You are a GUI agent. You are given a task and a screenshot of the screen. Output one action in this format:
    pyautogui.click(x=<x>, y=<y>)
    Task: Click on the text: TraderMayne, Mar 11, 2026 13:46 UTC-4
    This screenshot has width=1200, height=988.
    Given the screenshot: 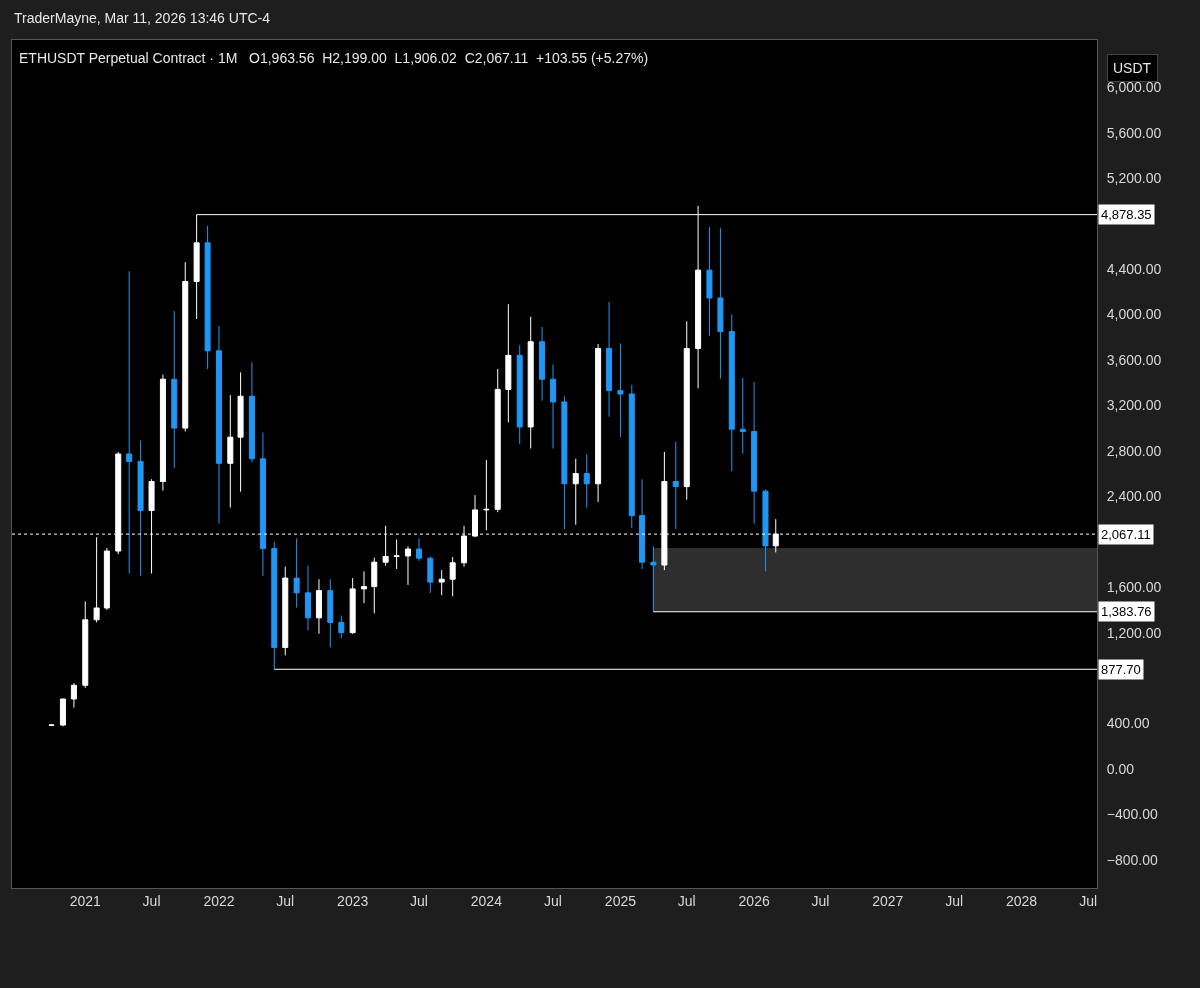 What is the action you would take?
    pyautogui.click(x=142, y=18)
    